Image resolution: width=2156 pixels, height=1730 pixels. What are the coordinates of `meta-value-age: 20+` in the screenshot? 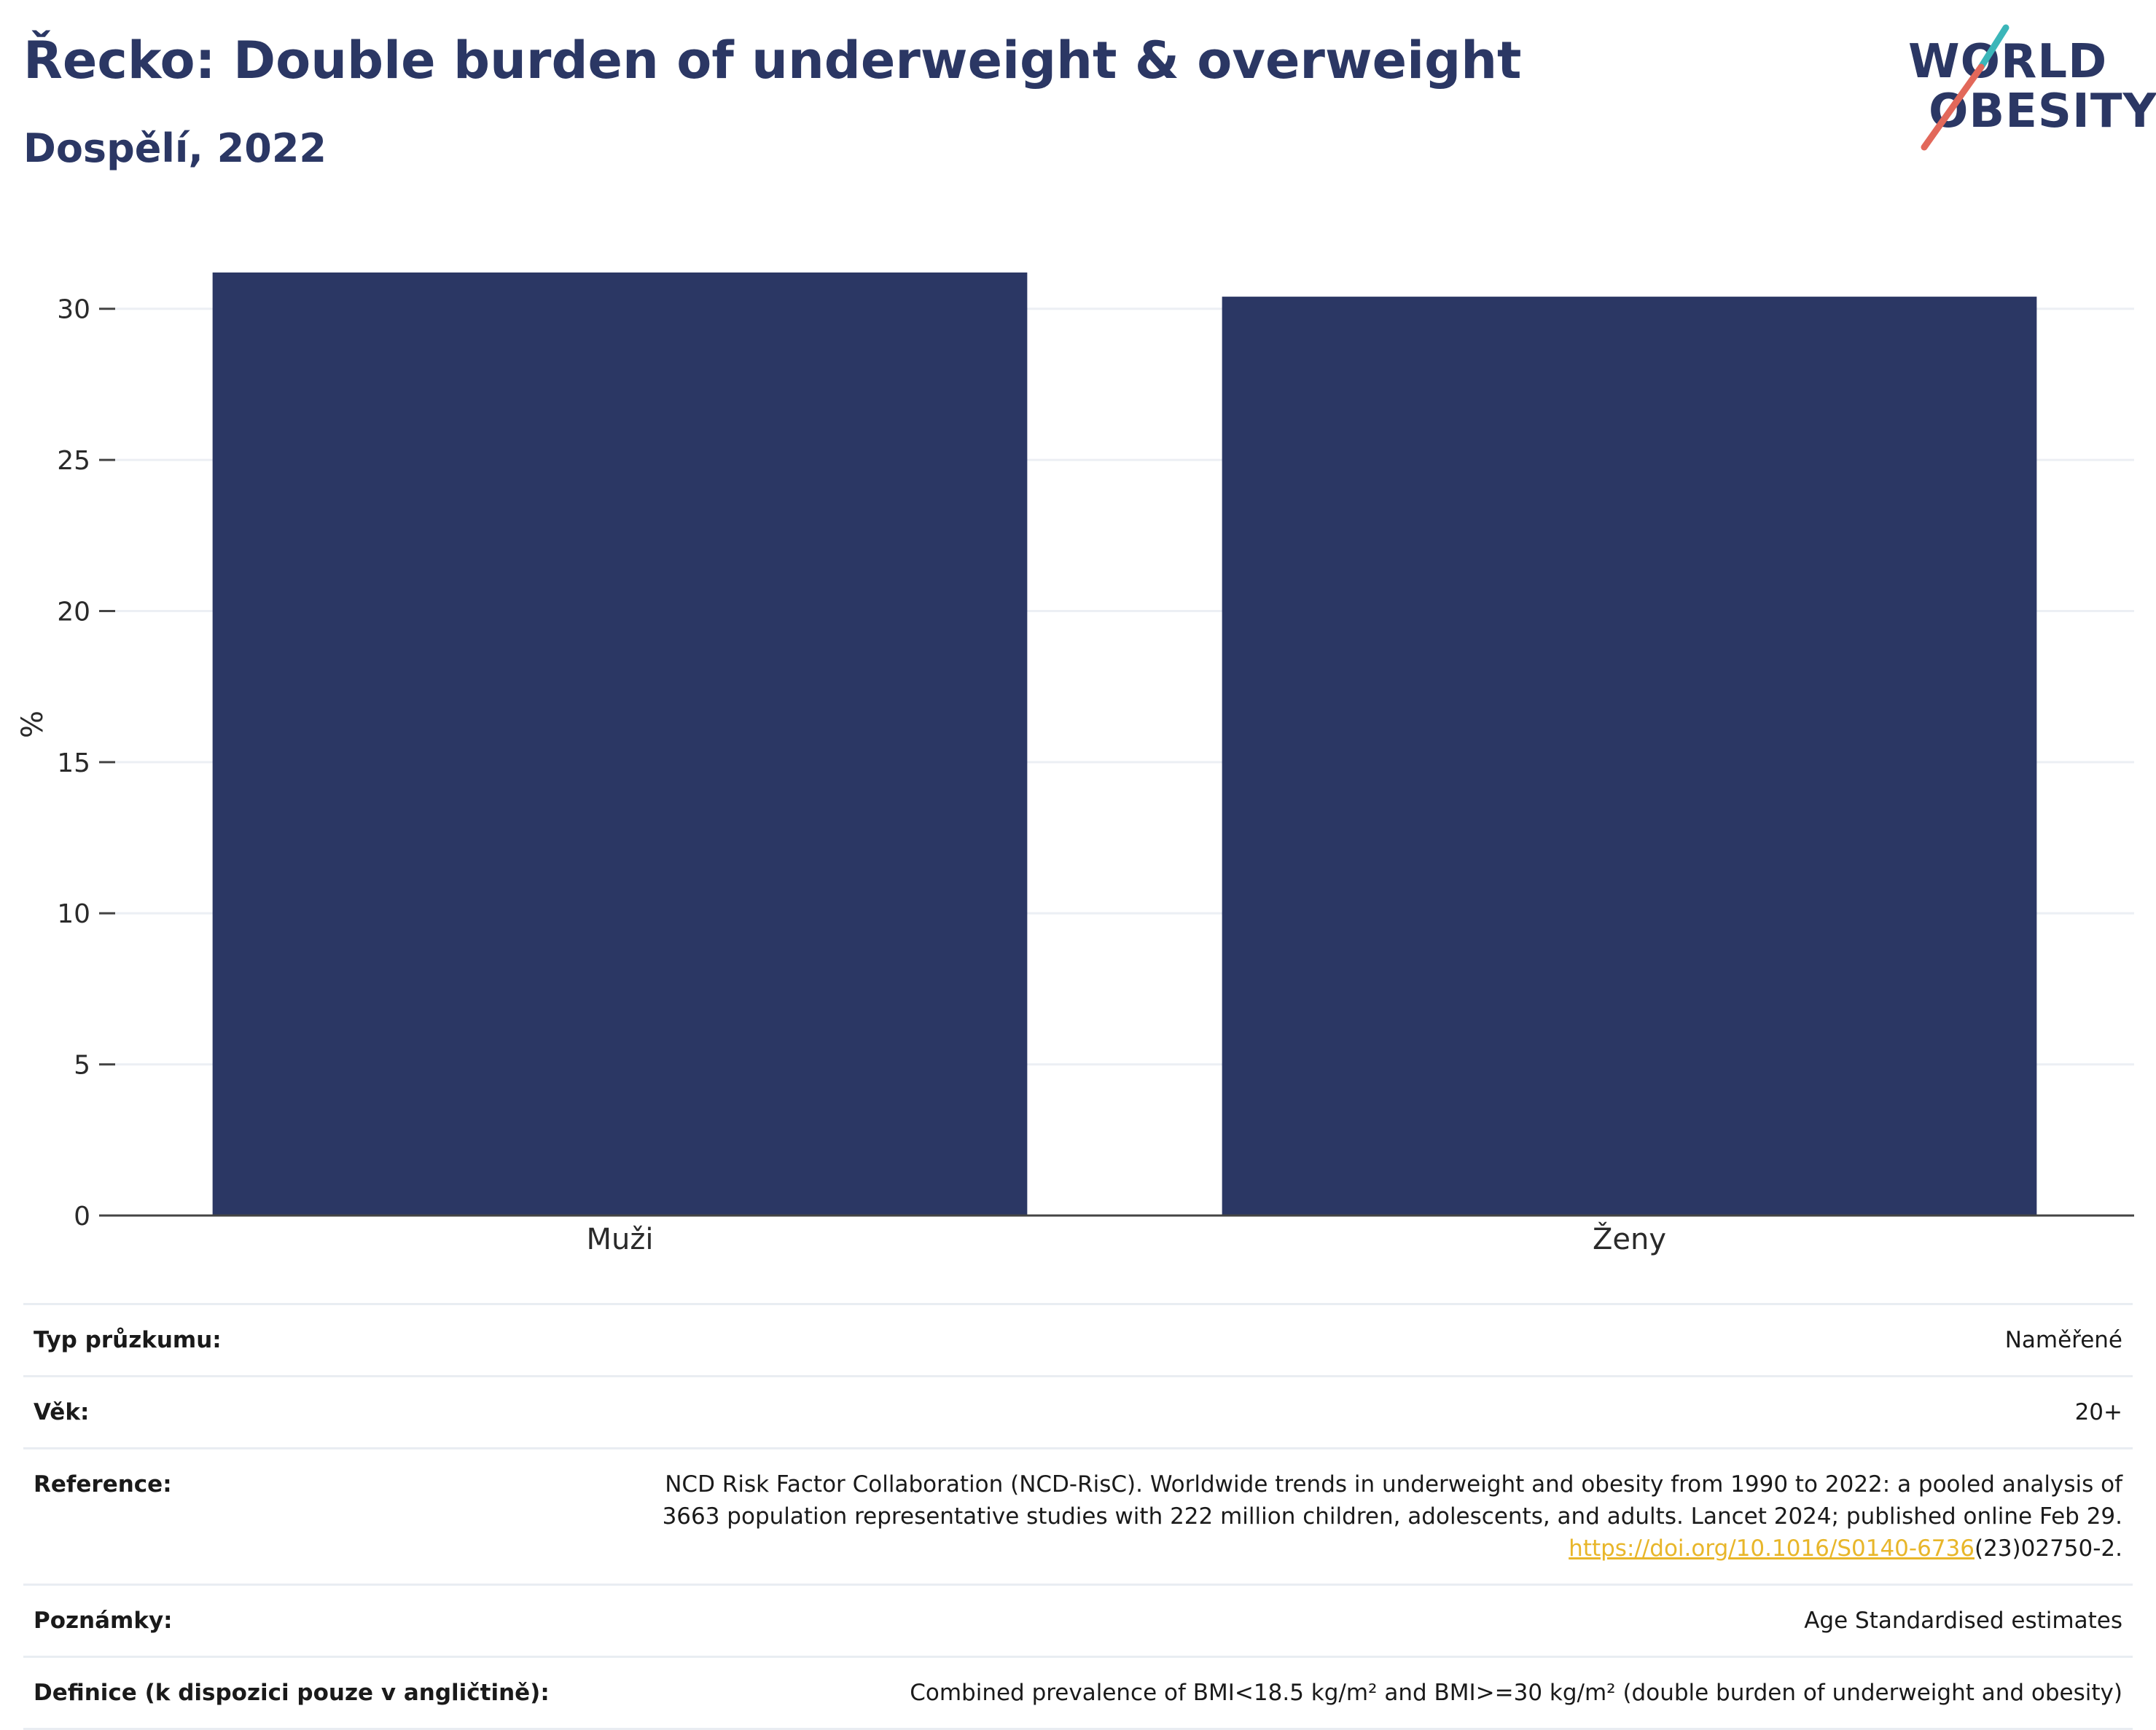 It's located at (1366, 1412).